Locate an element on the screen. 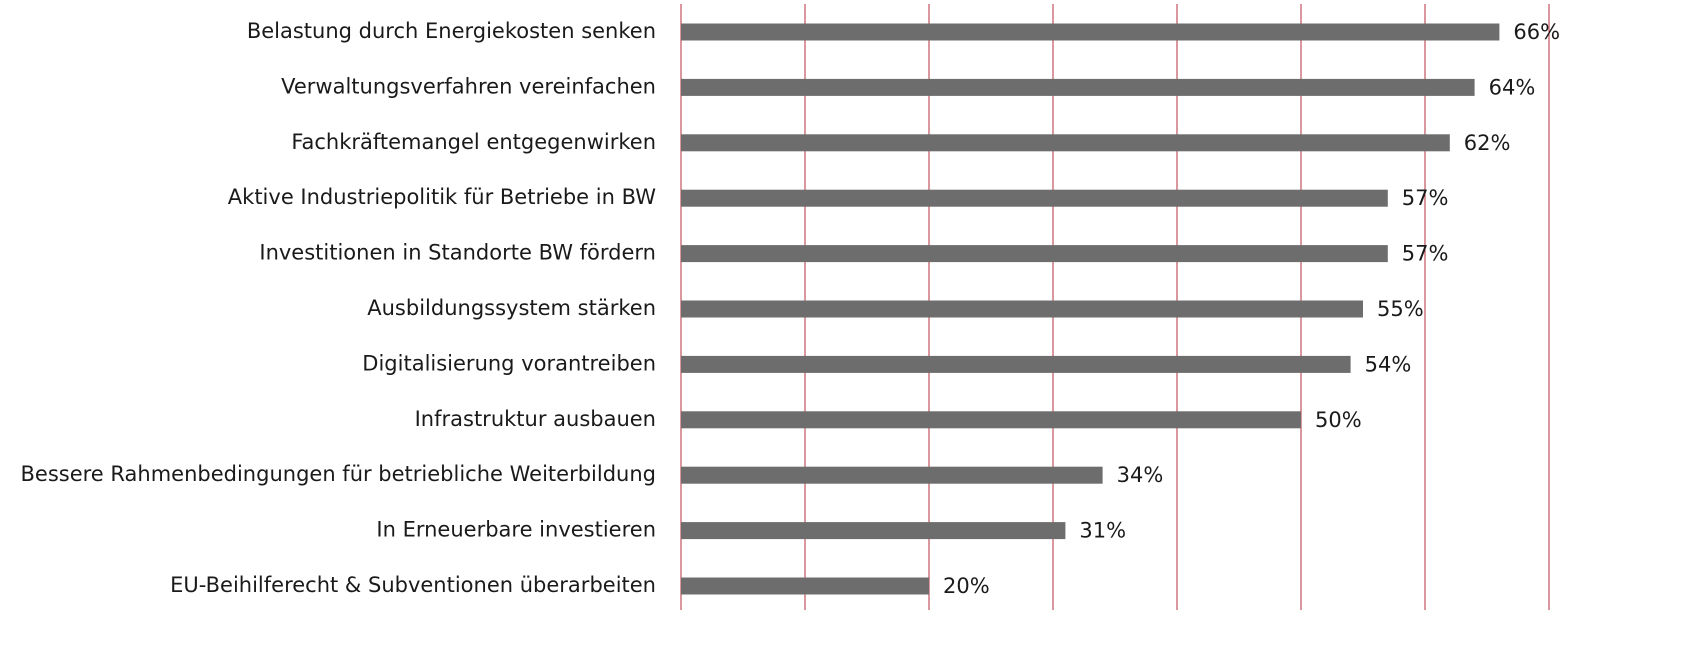 This screenshot has width=1690, height=663. y-tick-label: Infrastruktur ausbauen is located at coordinates (535, 419).